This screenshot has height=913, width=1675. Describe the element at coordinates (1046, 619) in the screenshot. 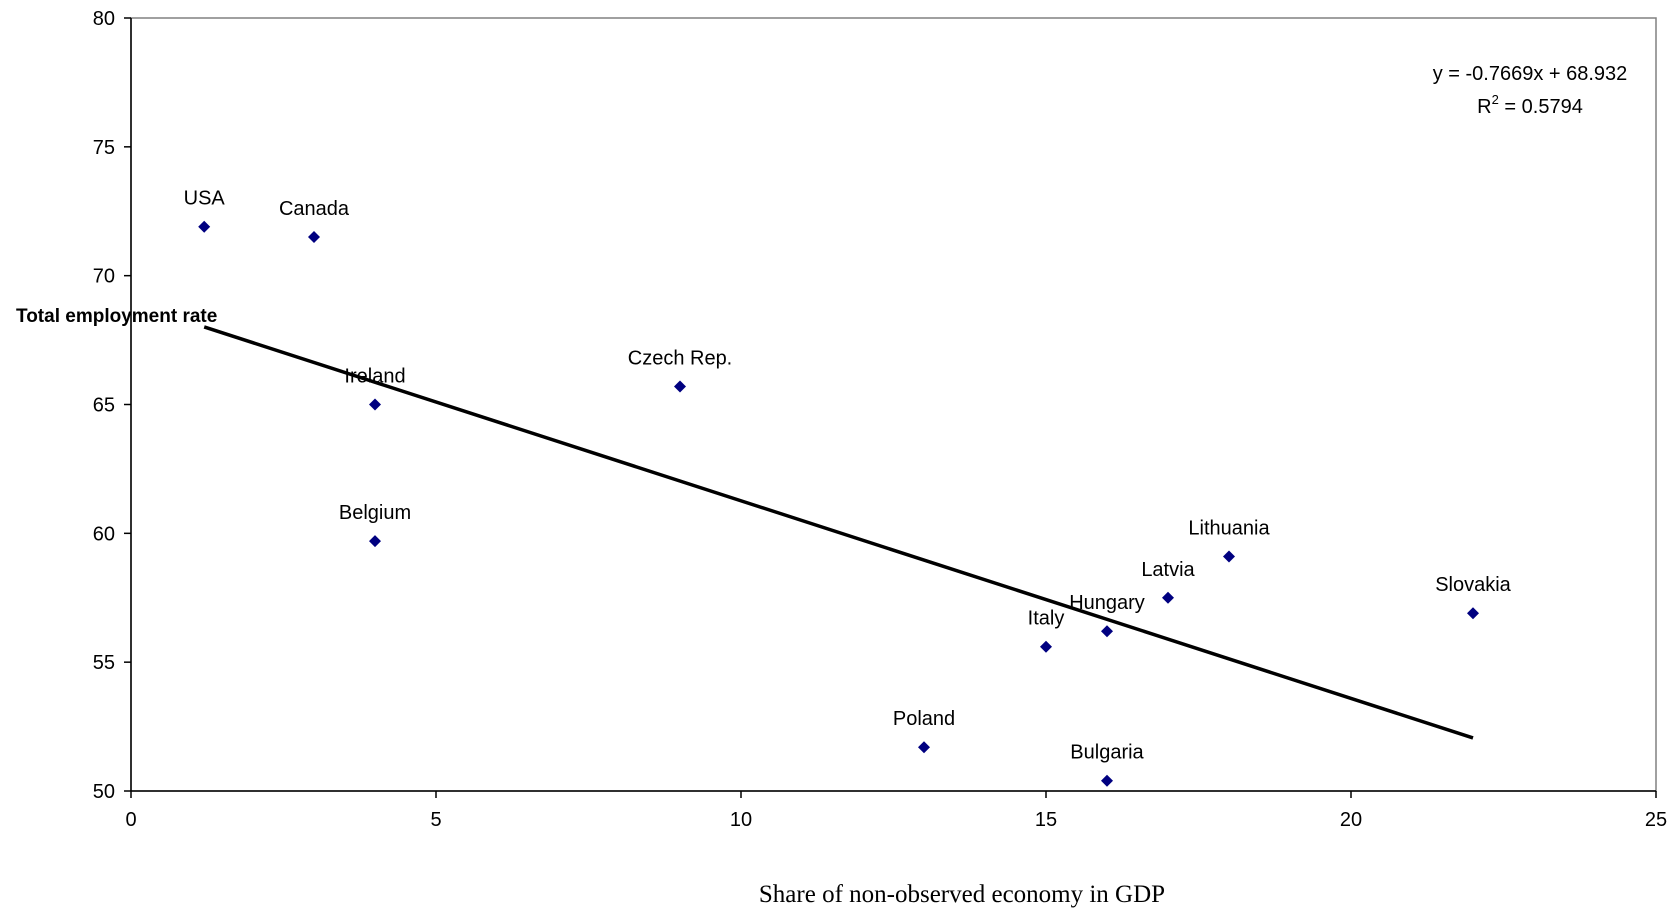

I see `point-label: Italy` at that location.